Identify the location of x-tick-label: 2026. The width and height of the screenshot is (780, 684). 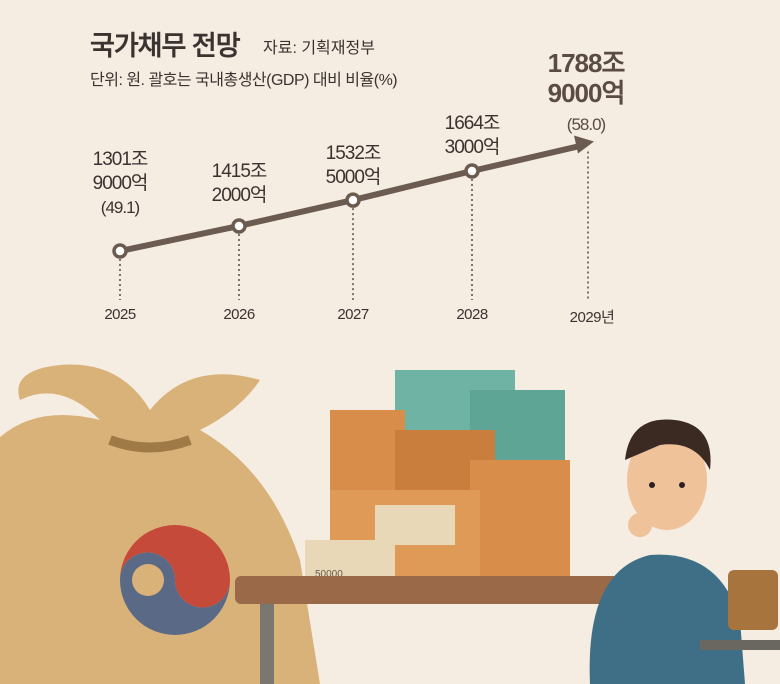
(239, 314).